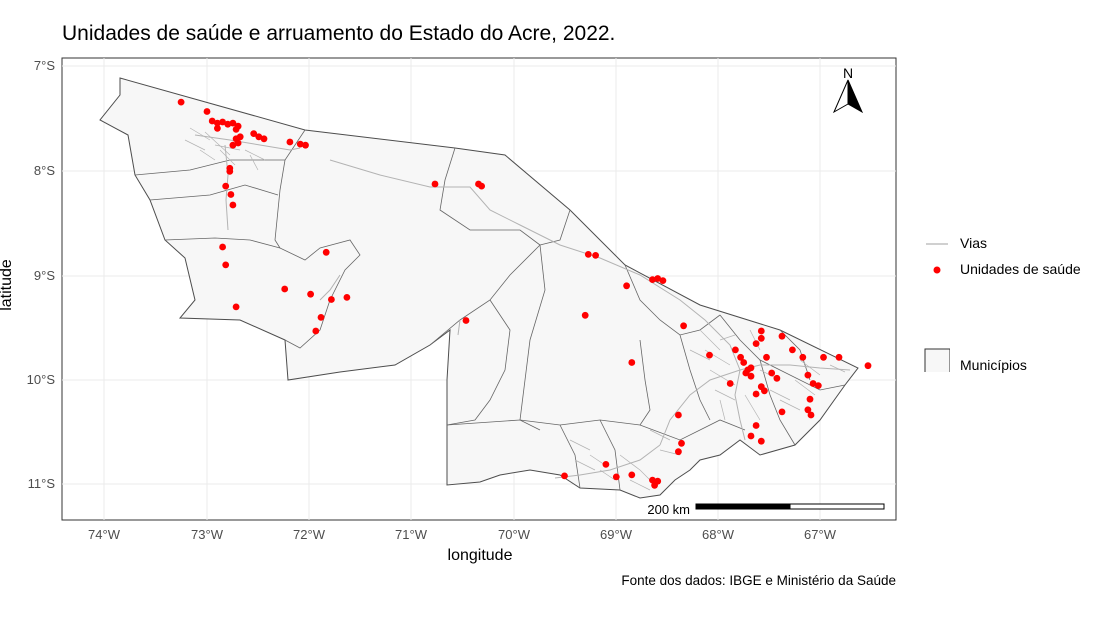 The width and height of the screenshot is (1100, 621). Describe the element at coordinates (820, 534) in the screenshot. I see `x-tick-label: 67°W` at that location.